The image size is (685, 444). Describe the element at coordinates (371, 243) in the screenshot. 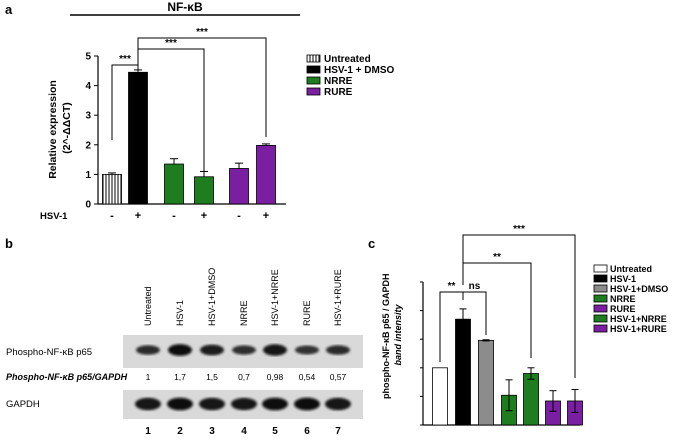

I see `panel-c-letter: c` at that location.